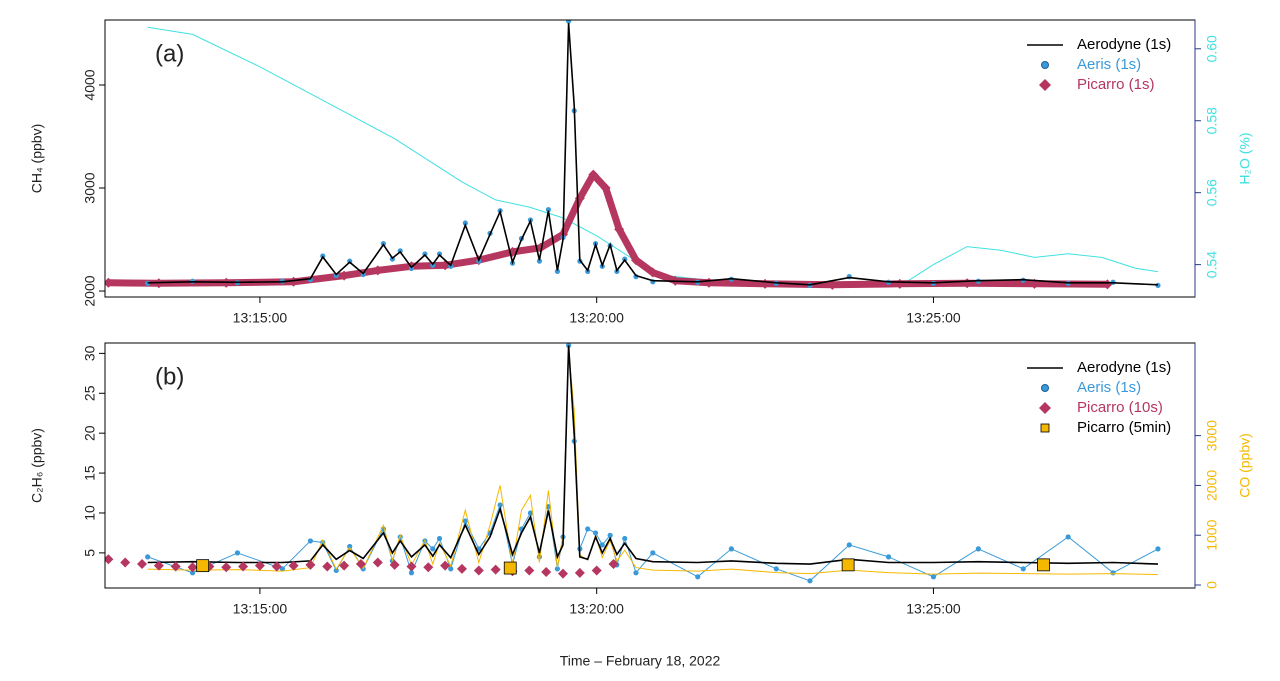 This screenshot has width=1280, height=681. I want to click on legend-label: Aerodyne (1s), so click(1124, 44).